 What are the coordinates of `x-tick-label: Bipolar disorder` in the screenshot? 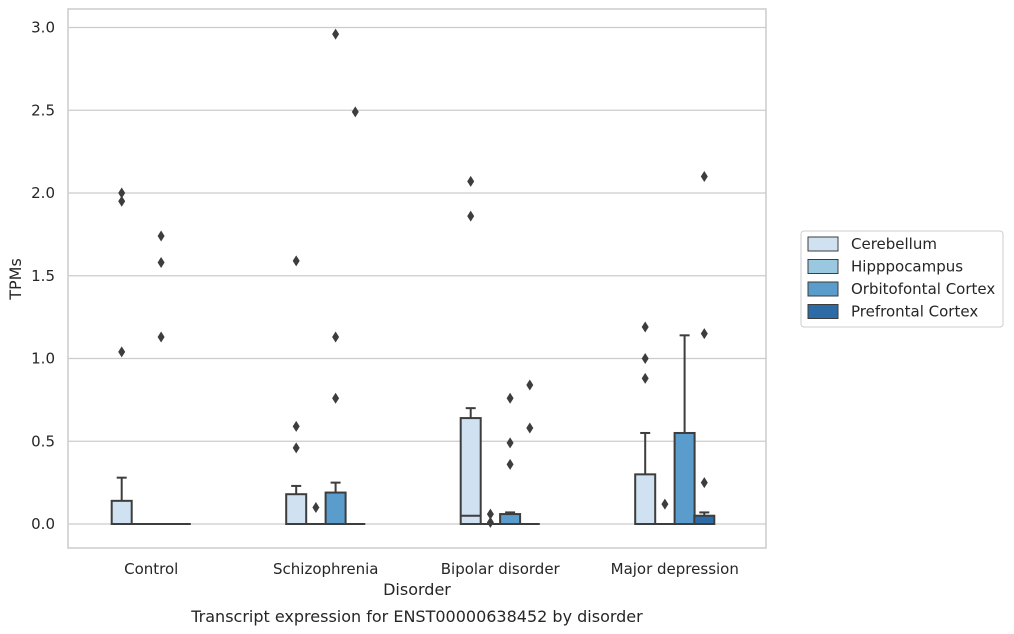 It's located at (501, 569).